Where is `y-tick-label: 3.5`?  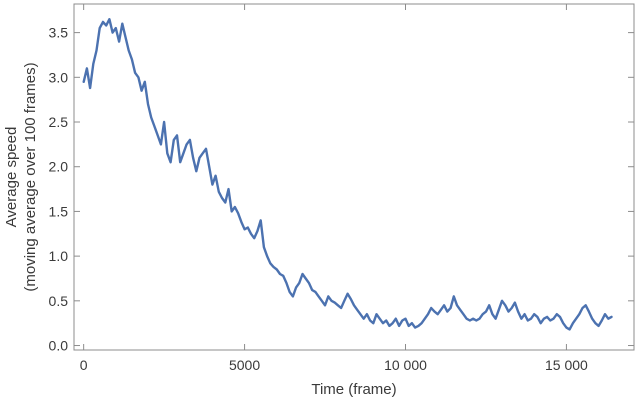
y-tick-label: 3.5 is located at coordinates (59, 33).